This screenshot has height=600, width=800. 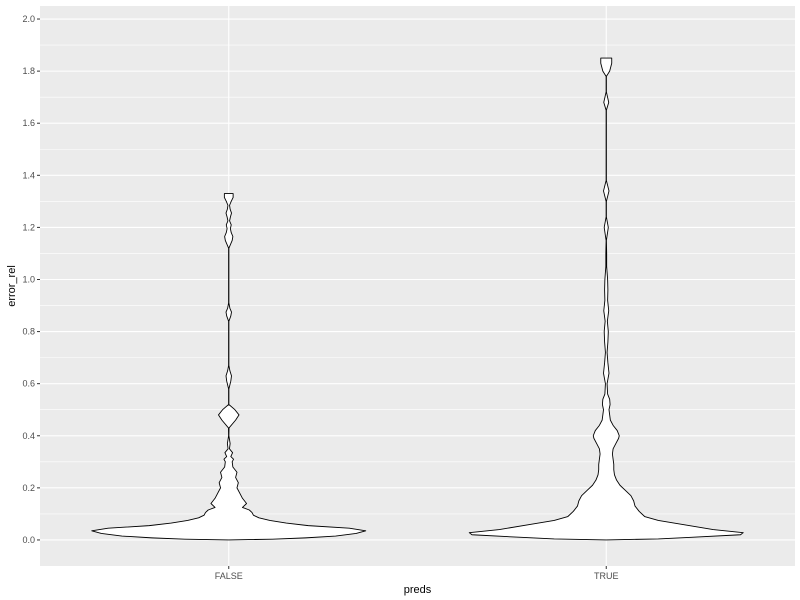 What do you see at coordinates (28, 384) in the screenshot?
I see `y-tick-label: 0.6` at bounding box center [28, 384].